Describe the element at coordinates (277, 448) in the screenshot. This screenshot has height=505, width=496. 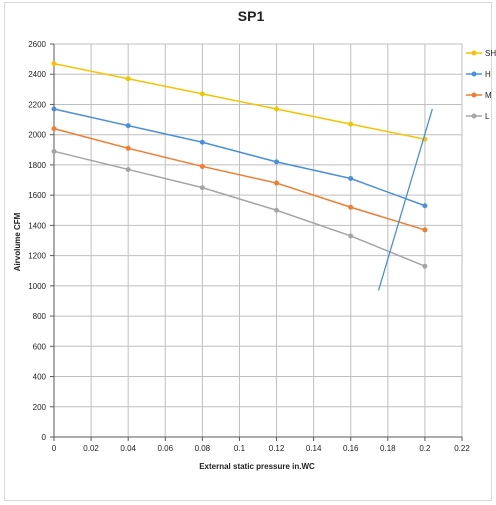
I see `x-tick-label: 0.12` at that location.